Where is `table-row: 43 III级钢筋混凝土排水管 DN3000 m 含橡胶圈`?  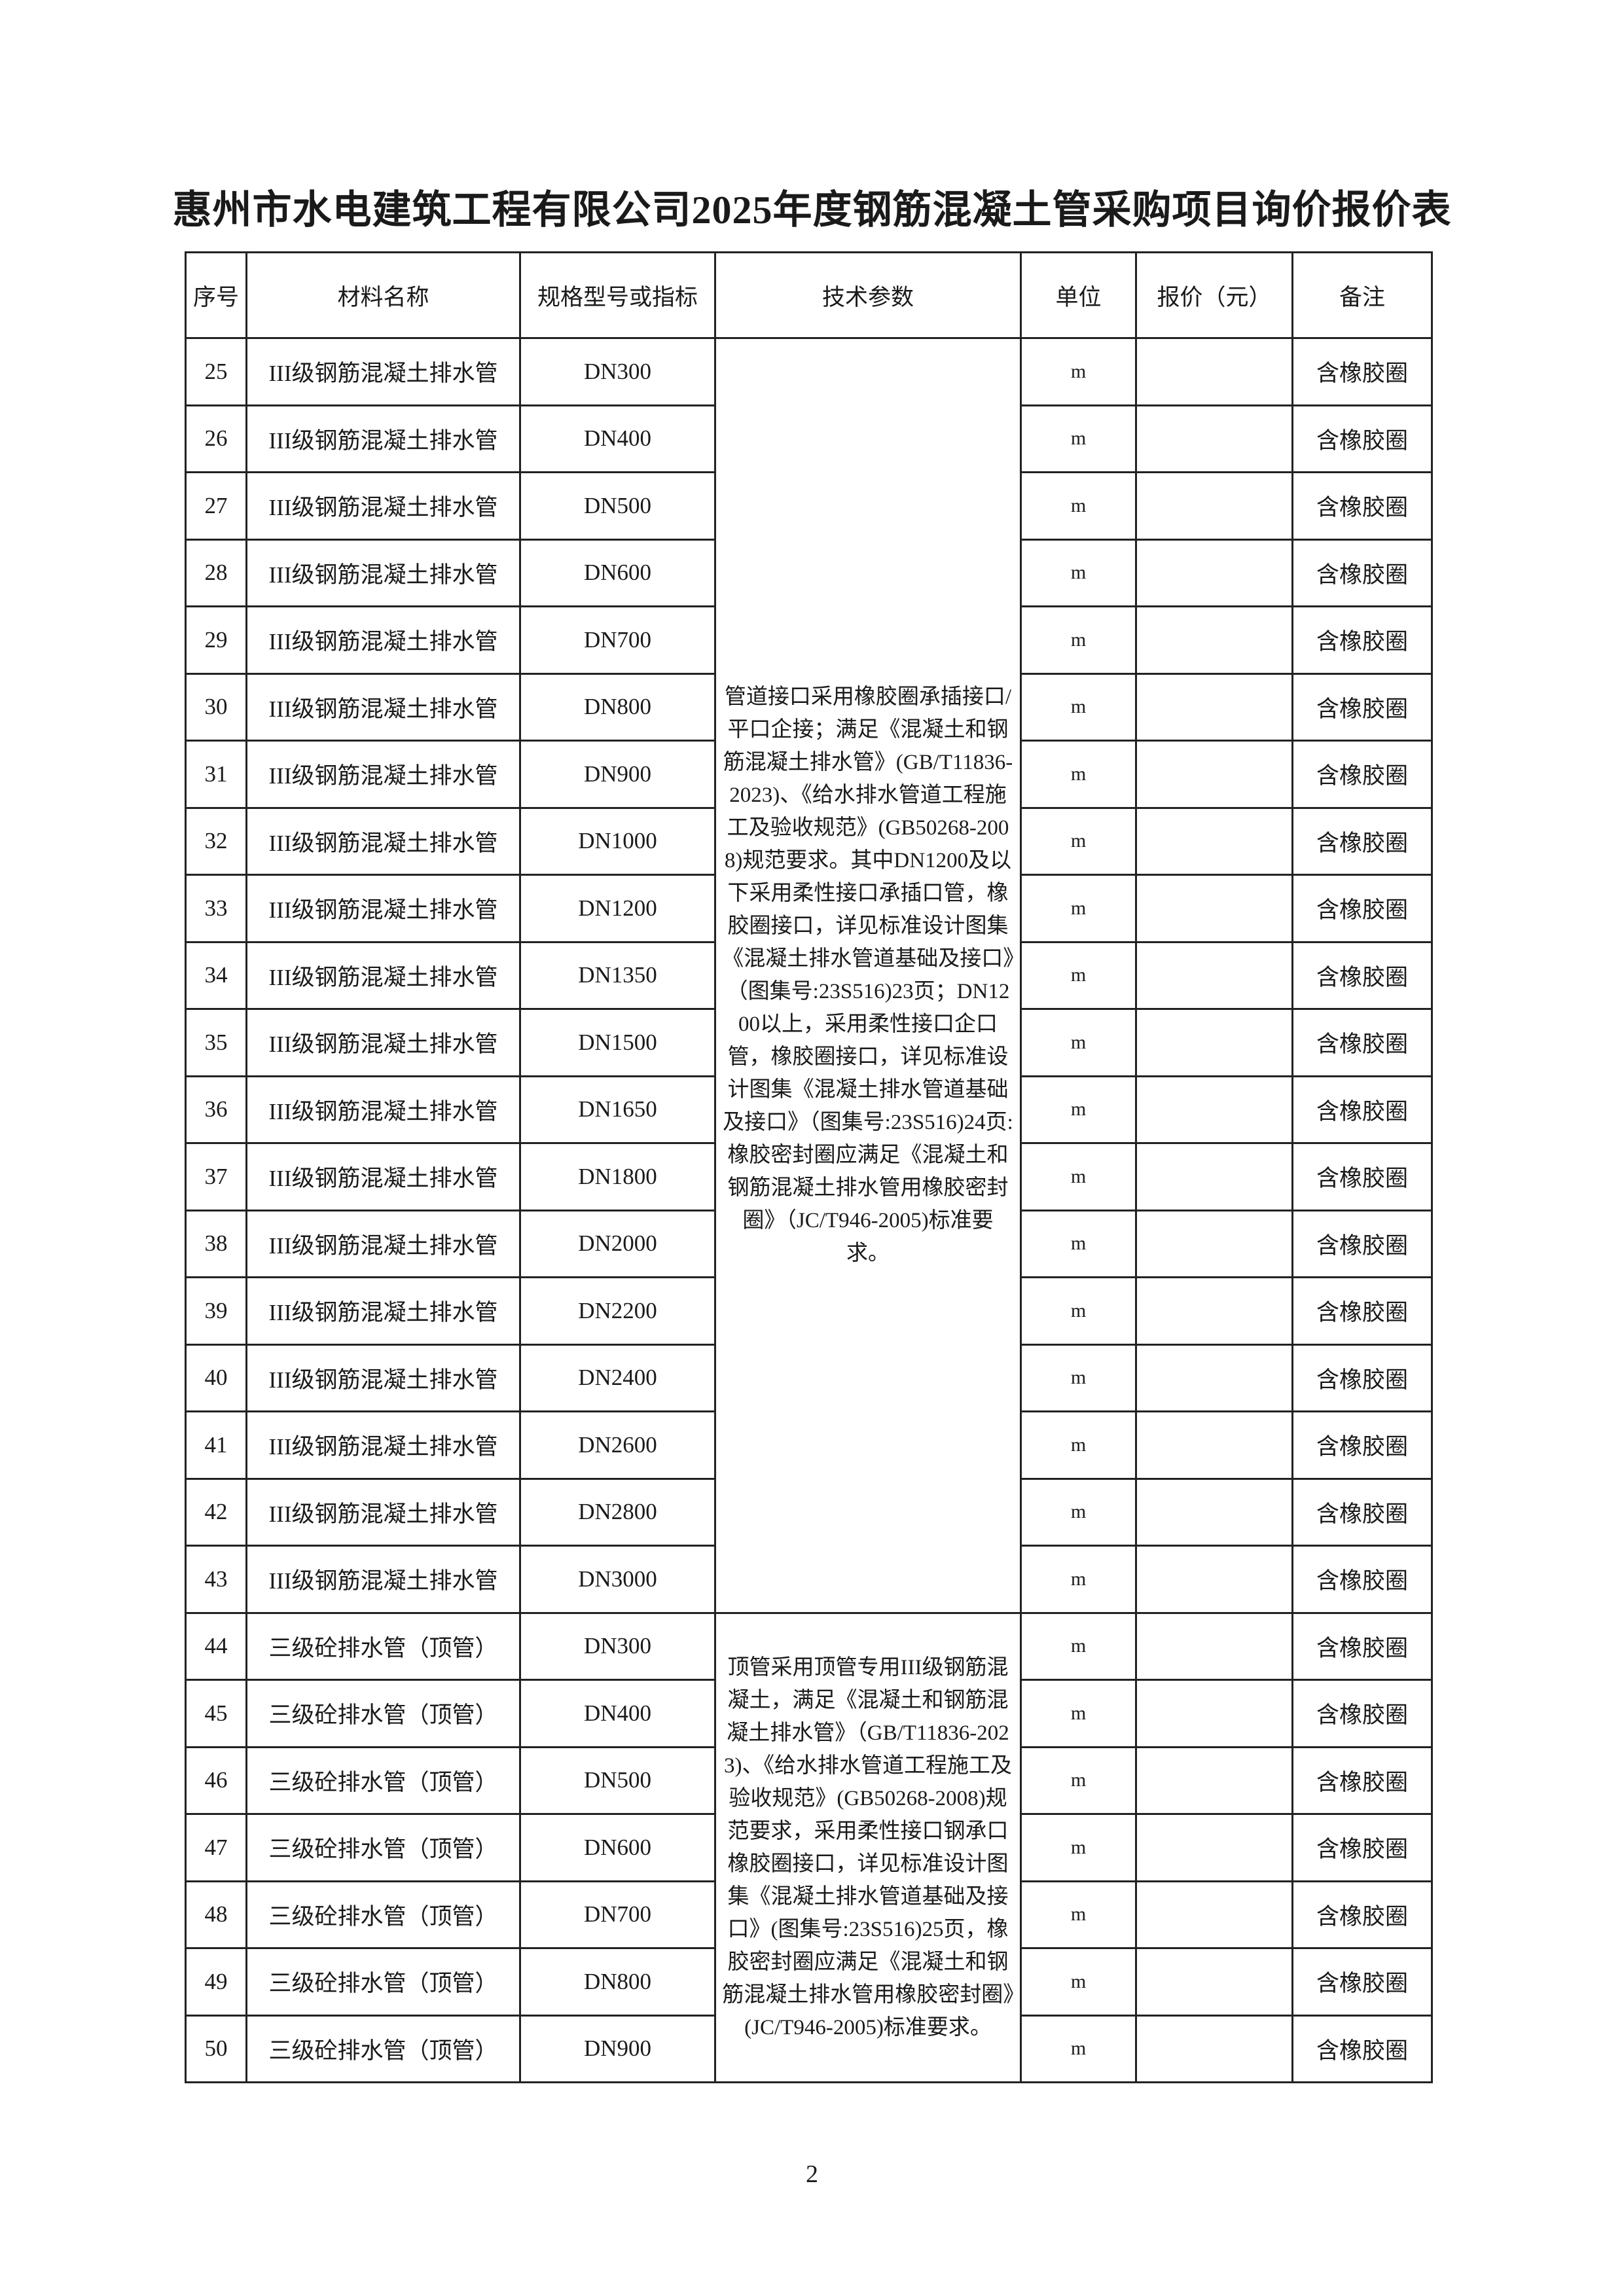 table-row: 43 III级钢筋混凝土排水管 DN3000 m 含橡胶圈 is located at coordinates (809, 1579).